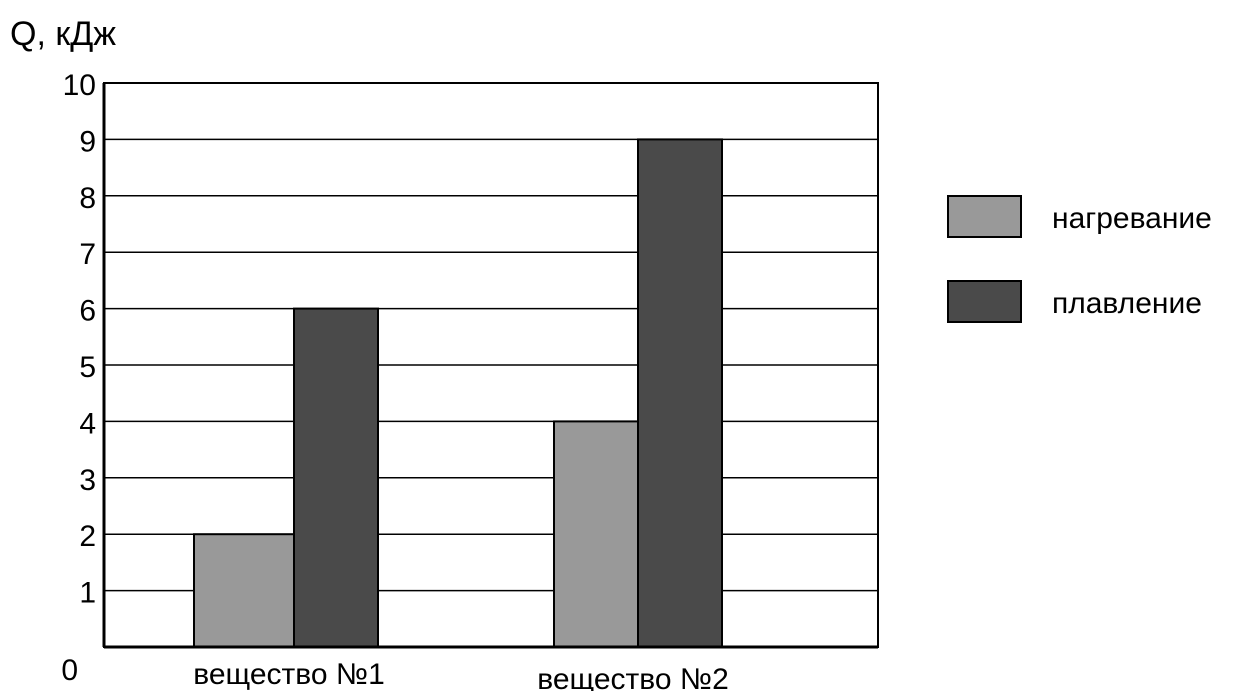 This screenshot has width=1251, height=691. Describe the element at coordinates (79, 85) in the screenshot. I see `y-tick-label: 10` at that location.